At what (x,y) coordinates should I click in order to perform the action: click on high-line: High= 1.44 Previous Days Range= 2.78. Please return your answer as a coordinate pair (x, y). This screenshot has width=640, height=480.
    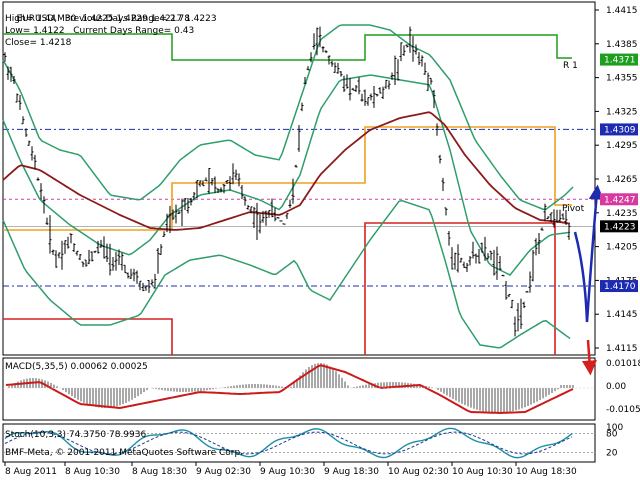
    Looking at the image, I should click on (97, 19).